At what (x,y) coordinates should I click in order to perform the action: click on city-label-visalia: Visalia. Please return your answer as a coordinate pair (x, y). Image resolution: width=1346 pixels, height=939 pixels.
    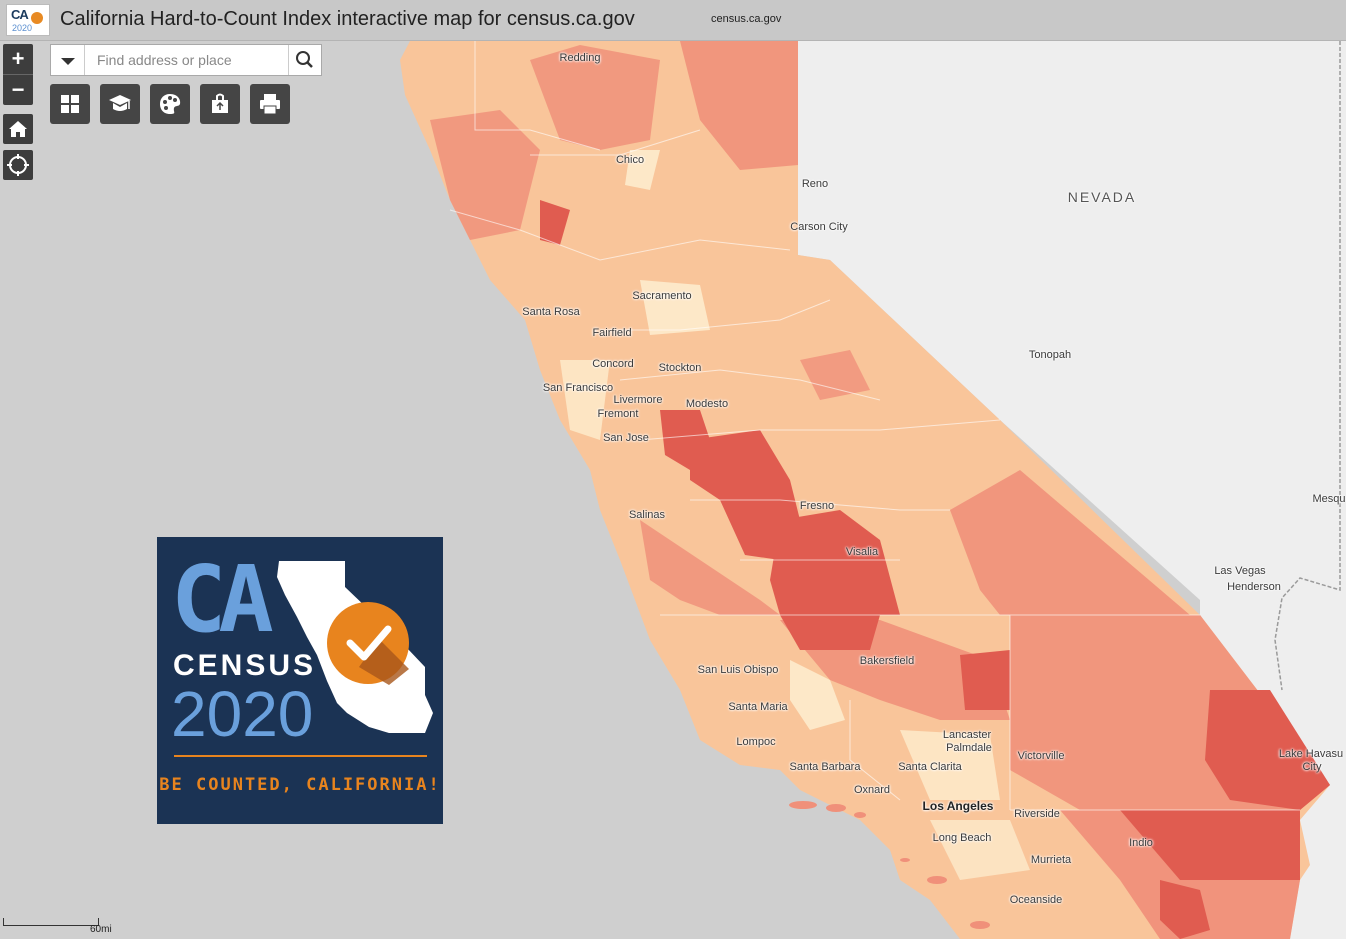
    Looking at the image, I should click on (862, 552).